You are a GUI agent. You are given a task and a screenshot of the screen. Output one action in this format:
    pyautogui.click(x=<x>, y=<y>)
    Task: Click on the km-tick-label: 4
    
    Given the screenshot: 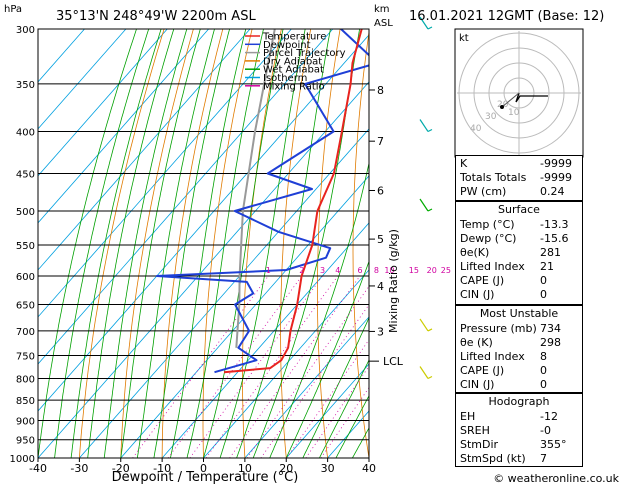 What is the action you would take?
    pyautogui.click(x=380, y=286)
    